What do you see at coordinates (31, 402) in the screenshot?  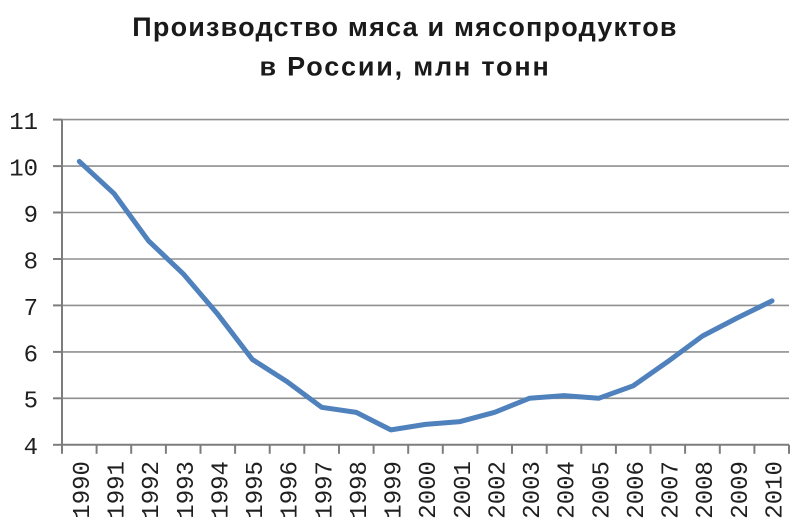 I see `svg-text: 5` at bounding box center [31, 402].